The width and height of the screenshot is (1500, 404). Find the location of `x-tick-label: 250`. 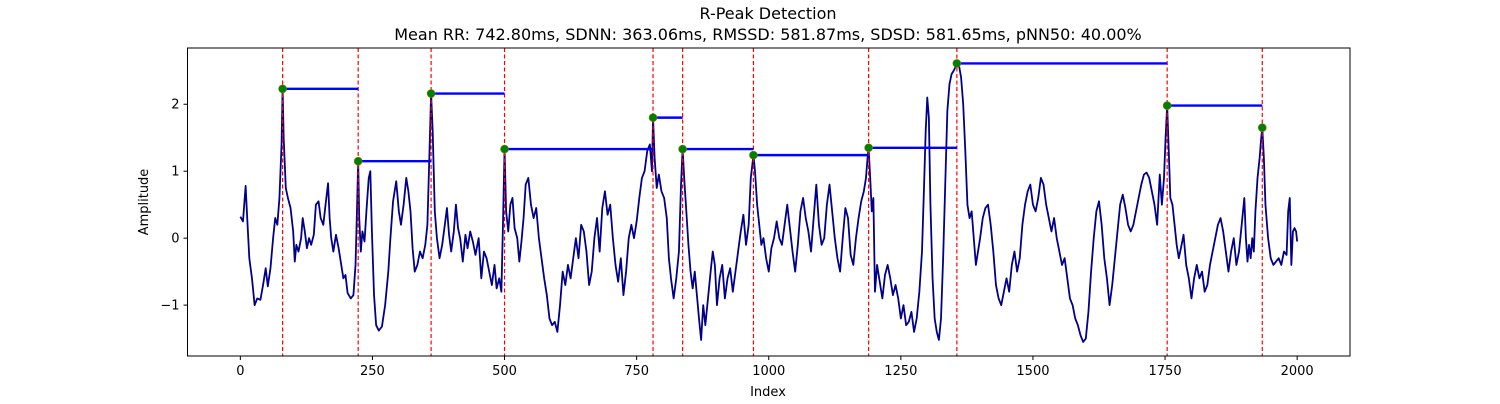

x-tick-label: 250 is located at coordinates (372, 371).